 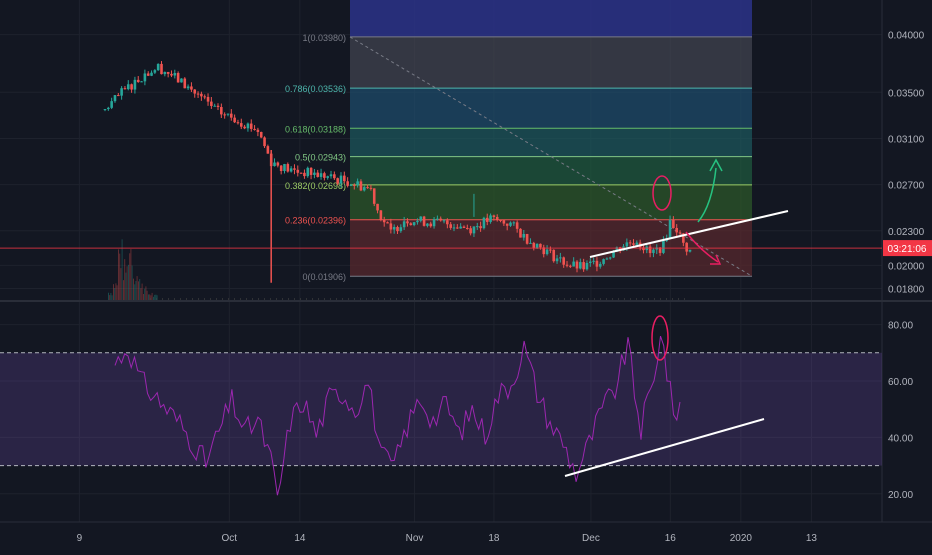 I want to click on price-tick-label: 0.02700, so click(x=906, y=186).